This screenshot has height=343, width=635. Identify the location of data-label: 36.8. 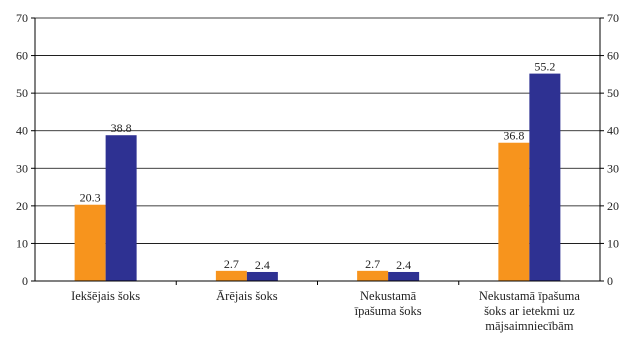
(513, 136).